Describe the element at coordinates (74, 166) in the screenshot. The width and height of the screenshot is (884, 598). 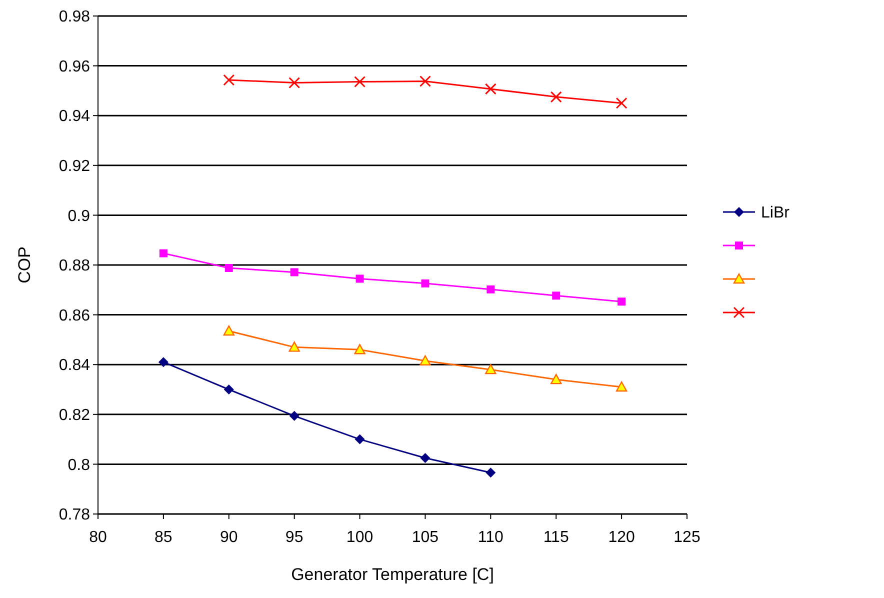
I see `y-tick-label: 0.92` at that location.